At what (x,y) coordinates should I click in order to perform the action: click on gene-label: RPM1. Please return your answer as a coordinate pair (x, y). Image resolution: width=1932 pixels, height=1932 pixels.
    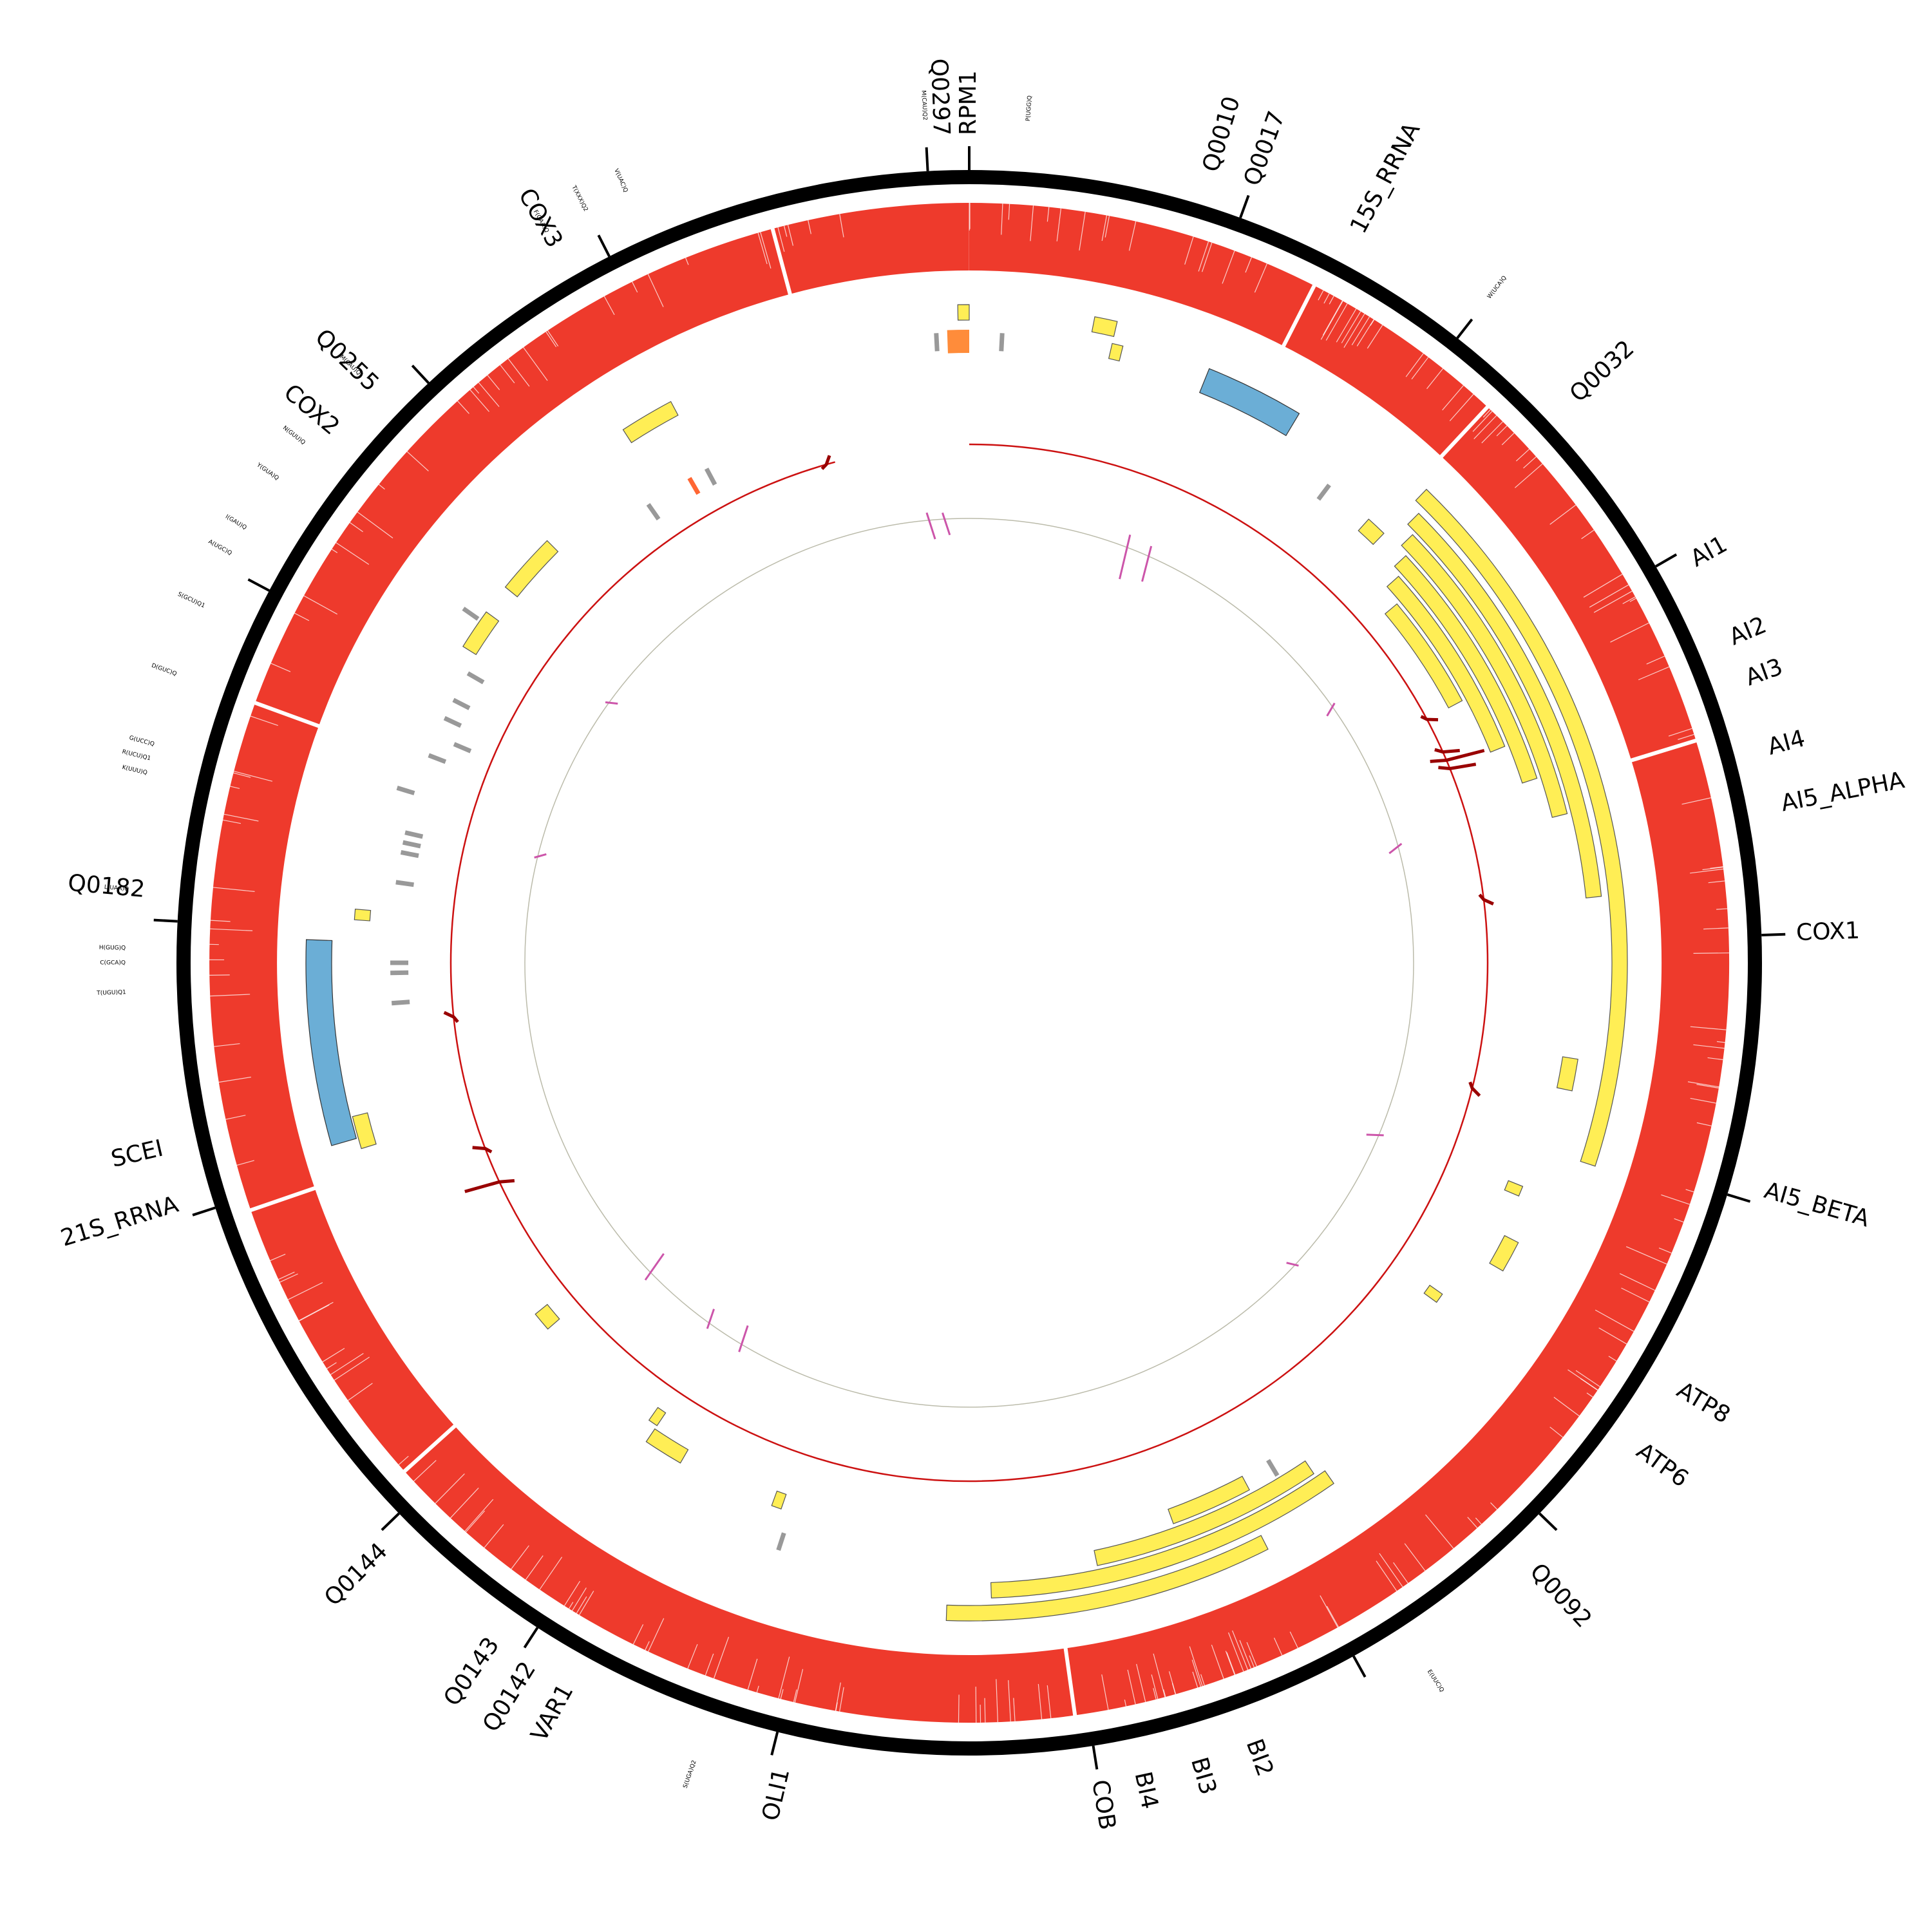
    Looking at the image, I should click on (968, 103).